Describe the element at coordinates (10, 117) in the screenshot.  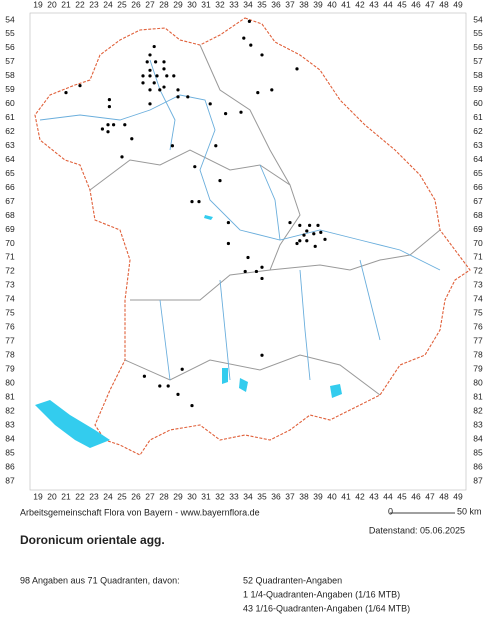
I see `y-label: 61` at that location.